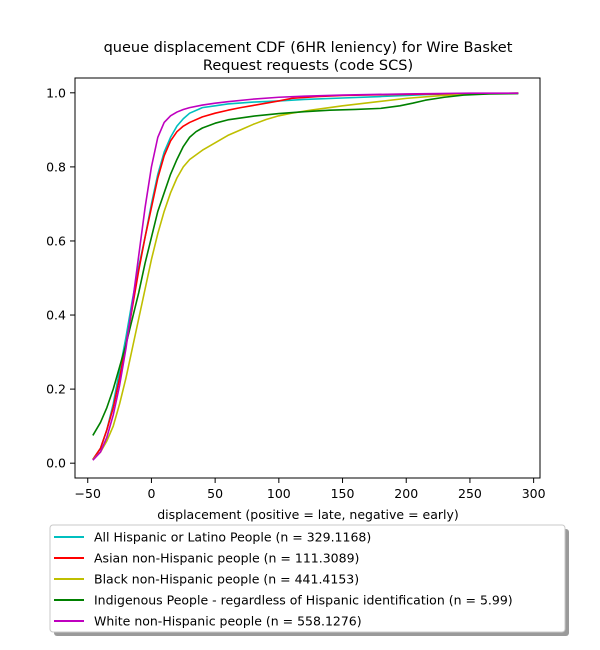 The image size is (600, 650). Describe the element at coordinates (310, 489) in the screenshot. I see `x-axis: −50 0 50 100 150 200 250 300` at that location.